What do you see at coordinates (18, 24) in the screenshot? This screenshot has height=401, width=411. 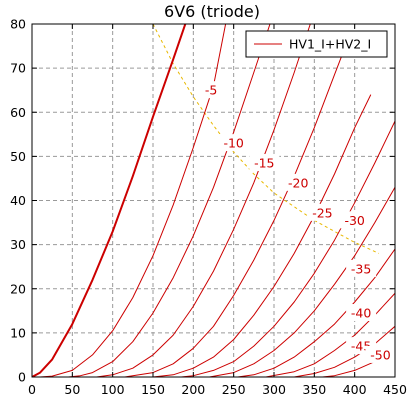 I see `y-tick-label: 80` at bounding box center [18, 24].